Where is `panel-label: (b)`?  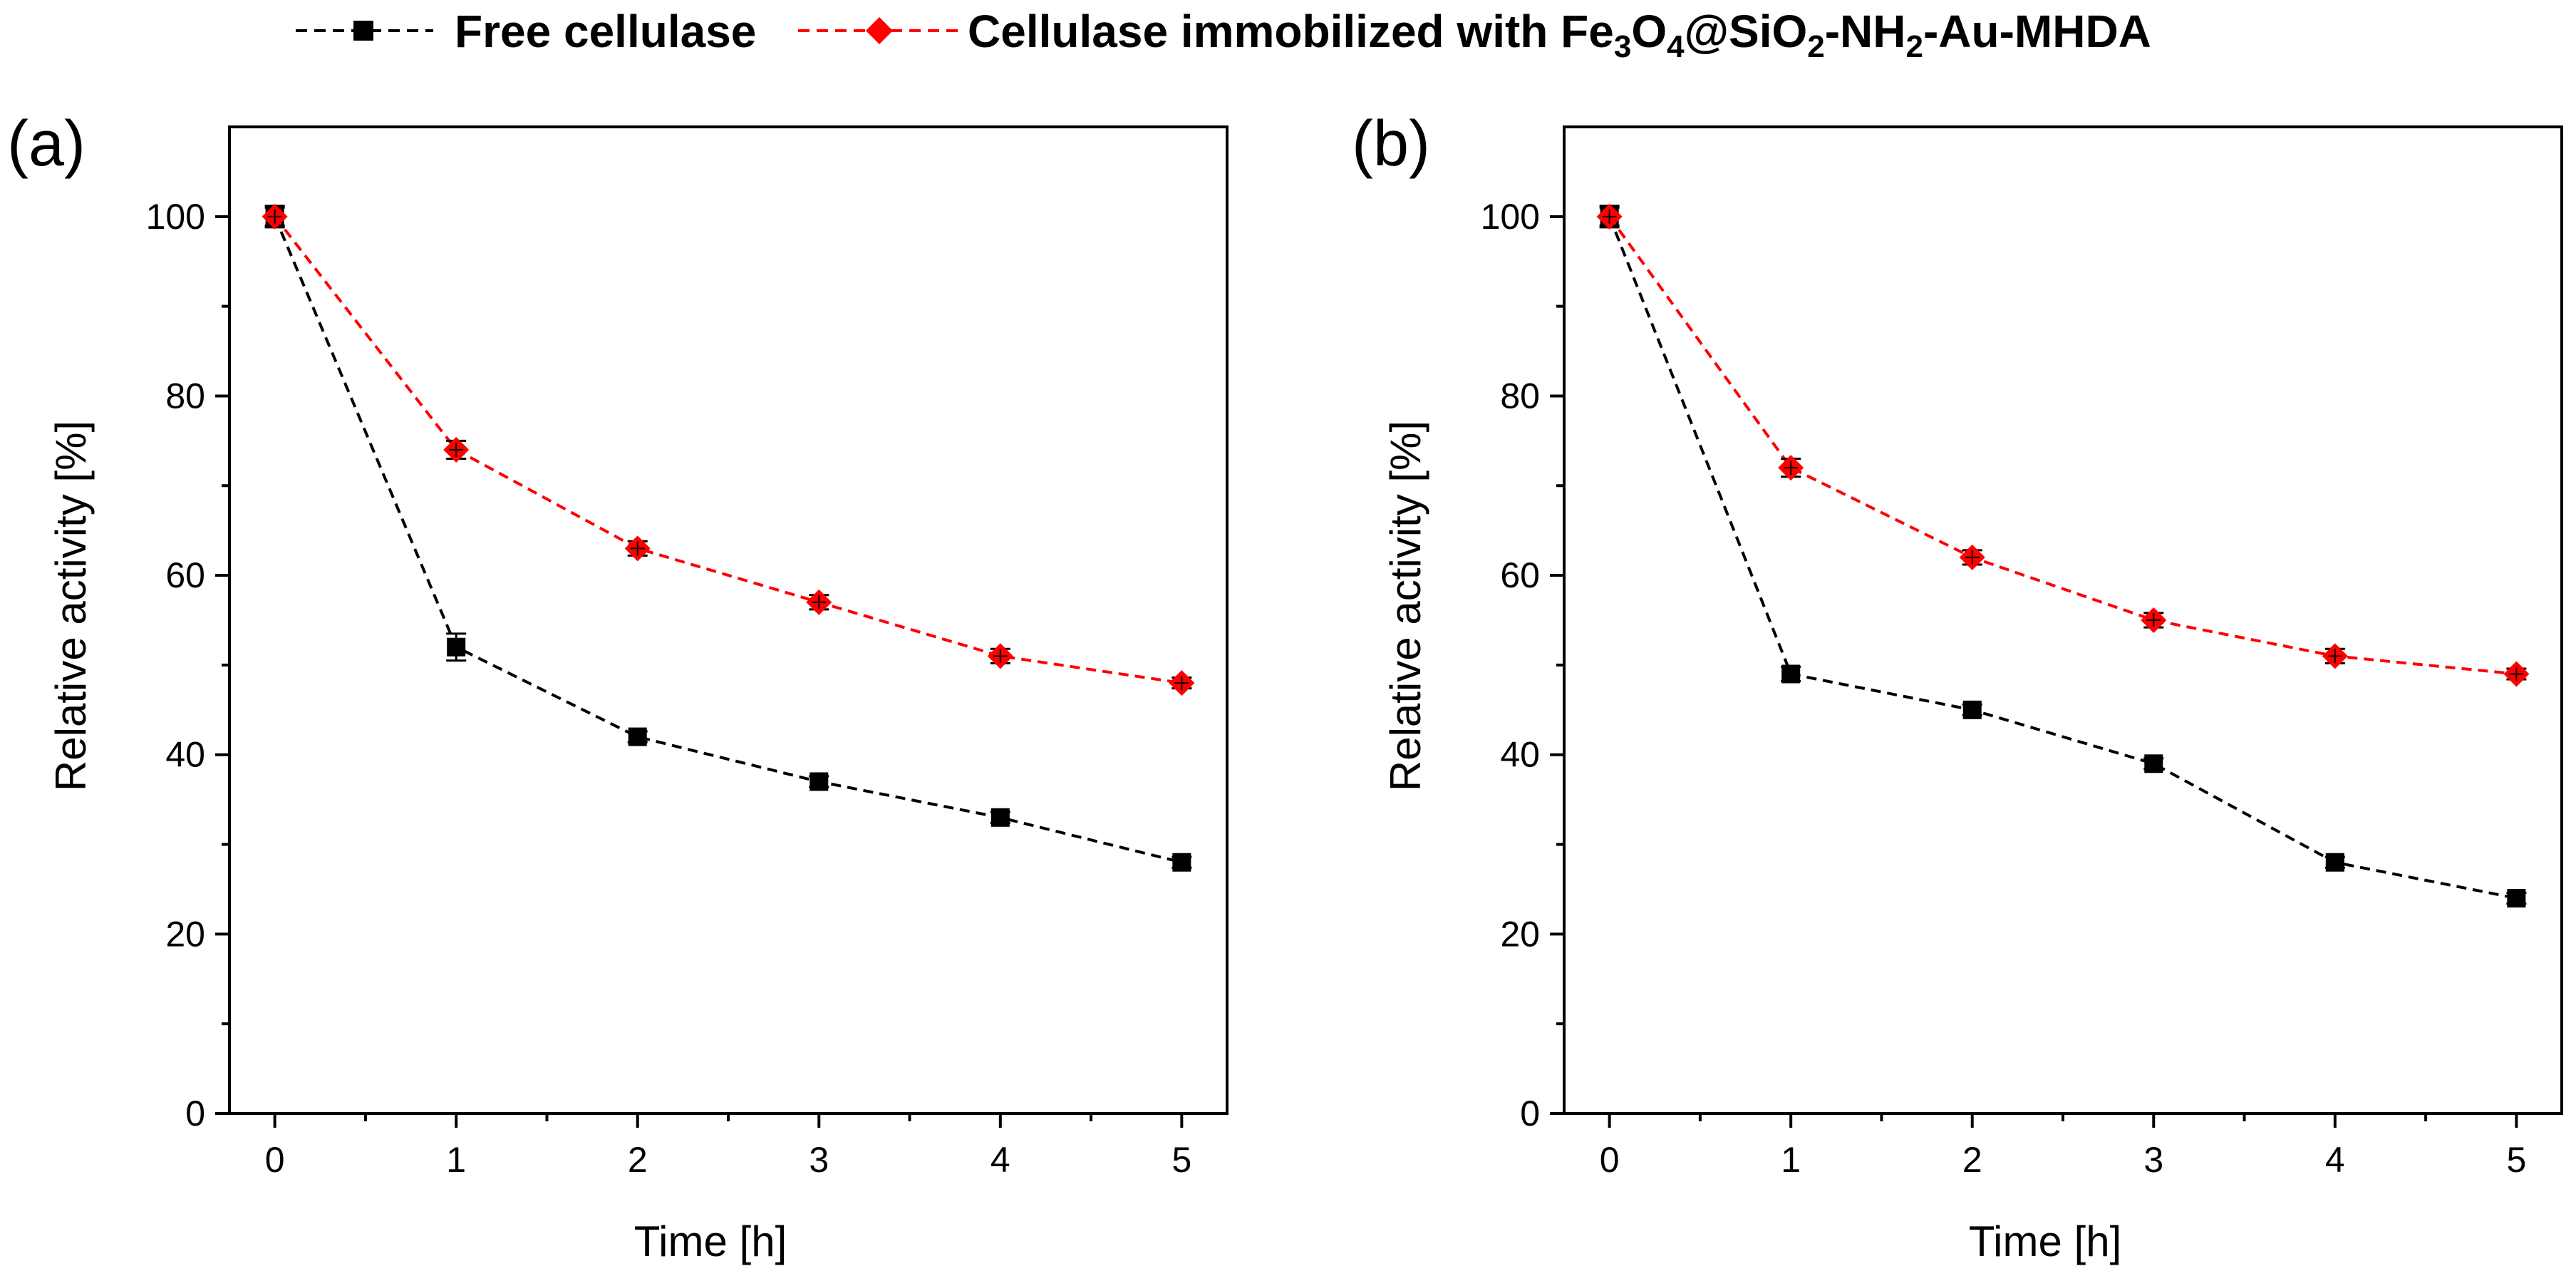 panel-label: (b) is located at coordinates (1391, 144).